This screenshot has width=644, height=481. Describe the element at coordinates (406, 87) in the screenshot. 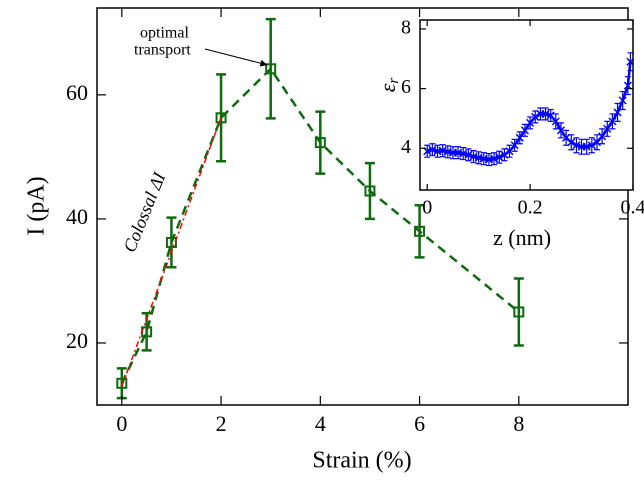

I see `y-tick-label: 6` at that location.